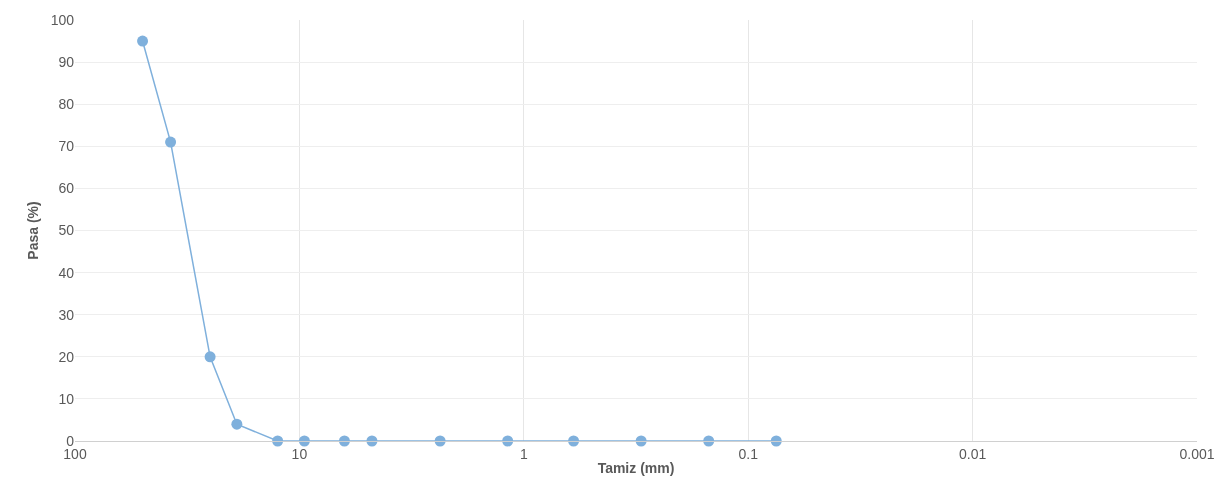 This screenshot has width=1227, height=486. I want to click on y-tick-label: 0, so click(70, 440).